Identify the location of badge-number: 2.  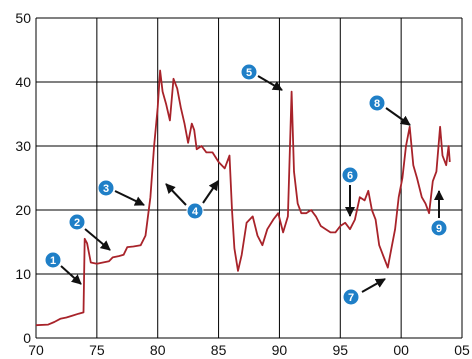
(77, 223).